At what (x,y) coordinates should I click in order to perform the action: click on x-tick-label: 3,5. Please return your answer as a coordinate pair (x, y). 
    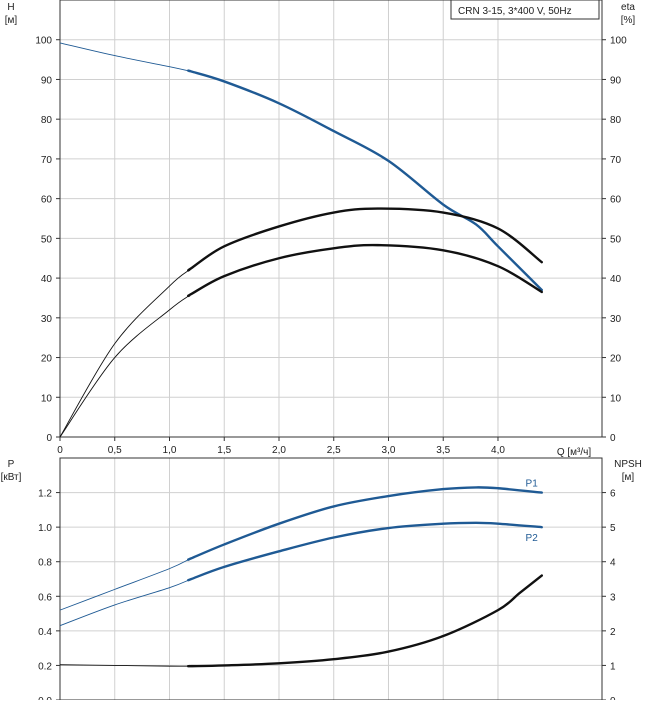
    Looking at the image, I should click on (443, 450).